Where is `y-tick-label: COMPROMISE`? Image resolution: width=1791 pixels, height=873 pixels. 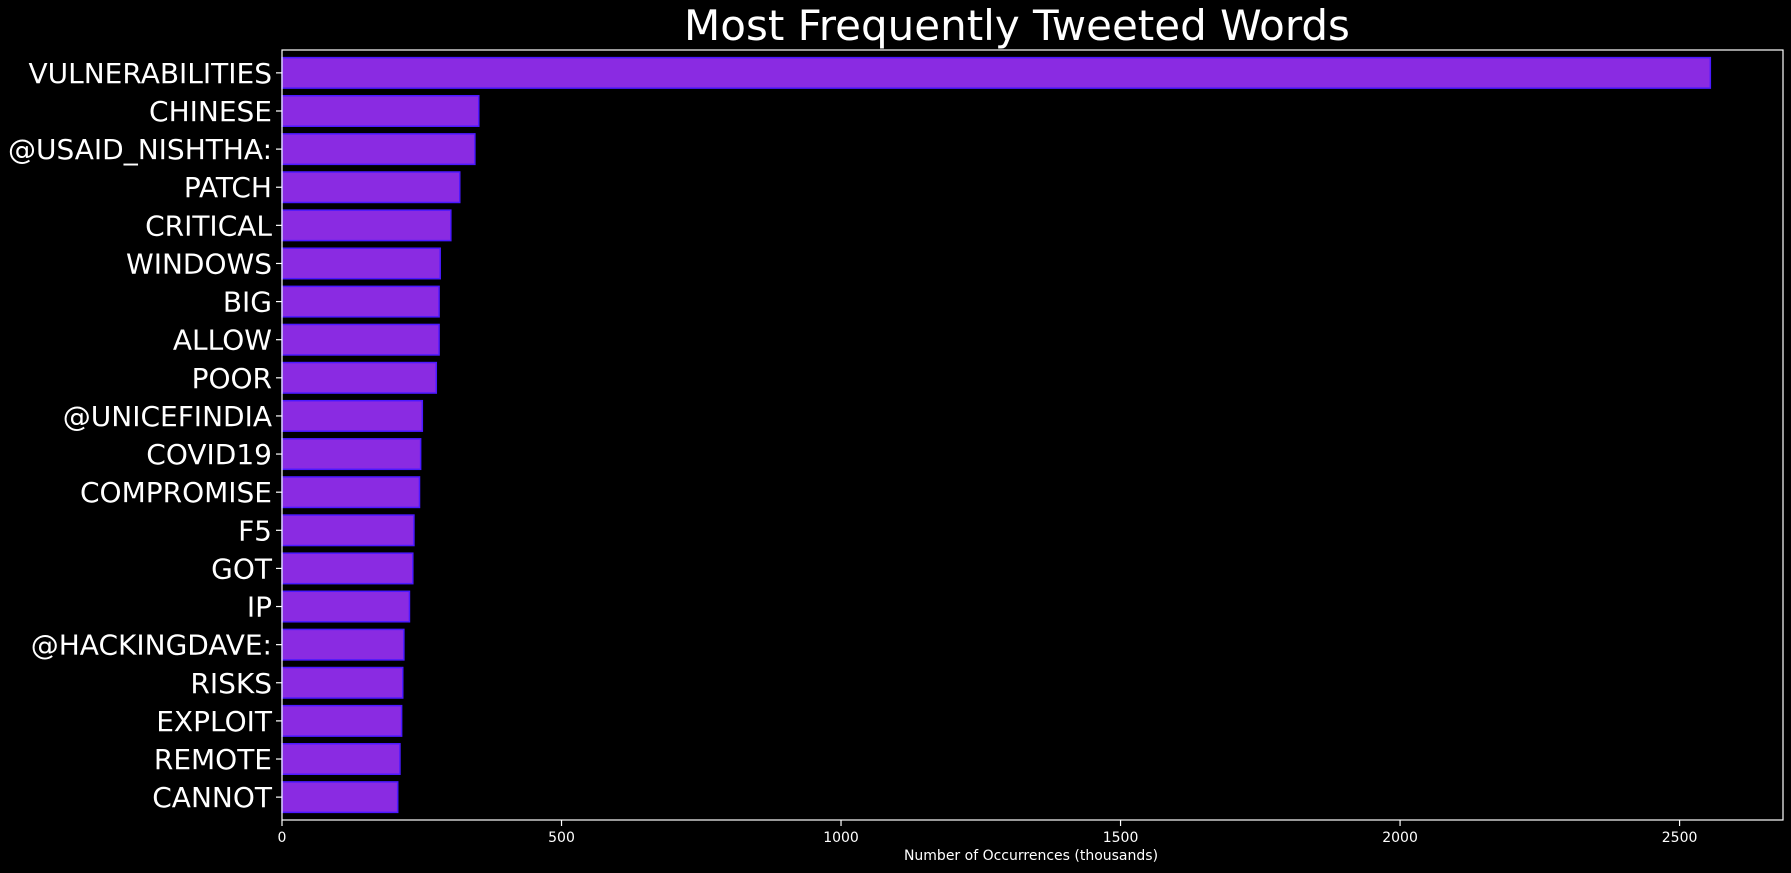 y-tick-label: COMPROMISE is located at coordinates (176, 492).